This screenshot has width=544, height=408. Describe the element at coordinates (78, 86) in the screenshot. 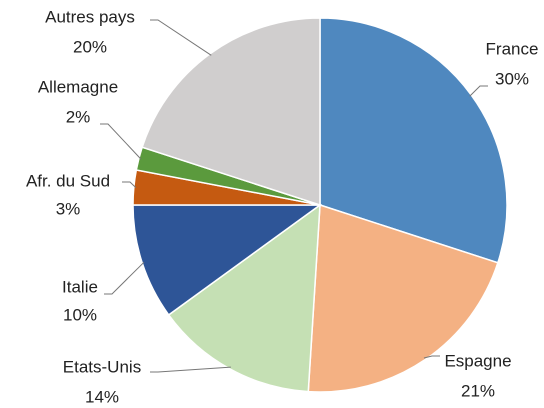

I see `slice-label: Allemagne` at that location.